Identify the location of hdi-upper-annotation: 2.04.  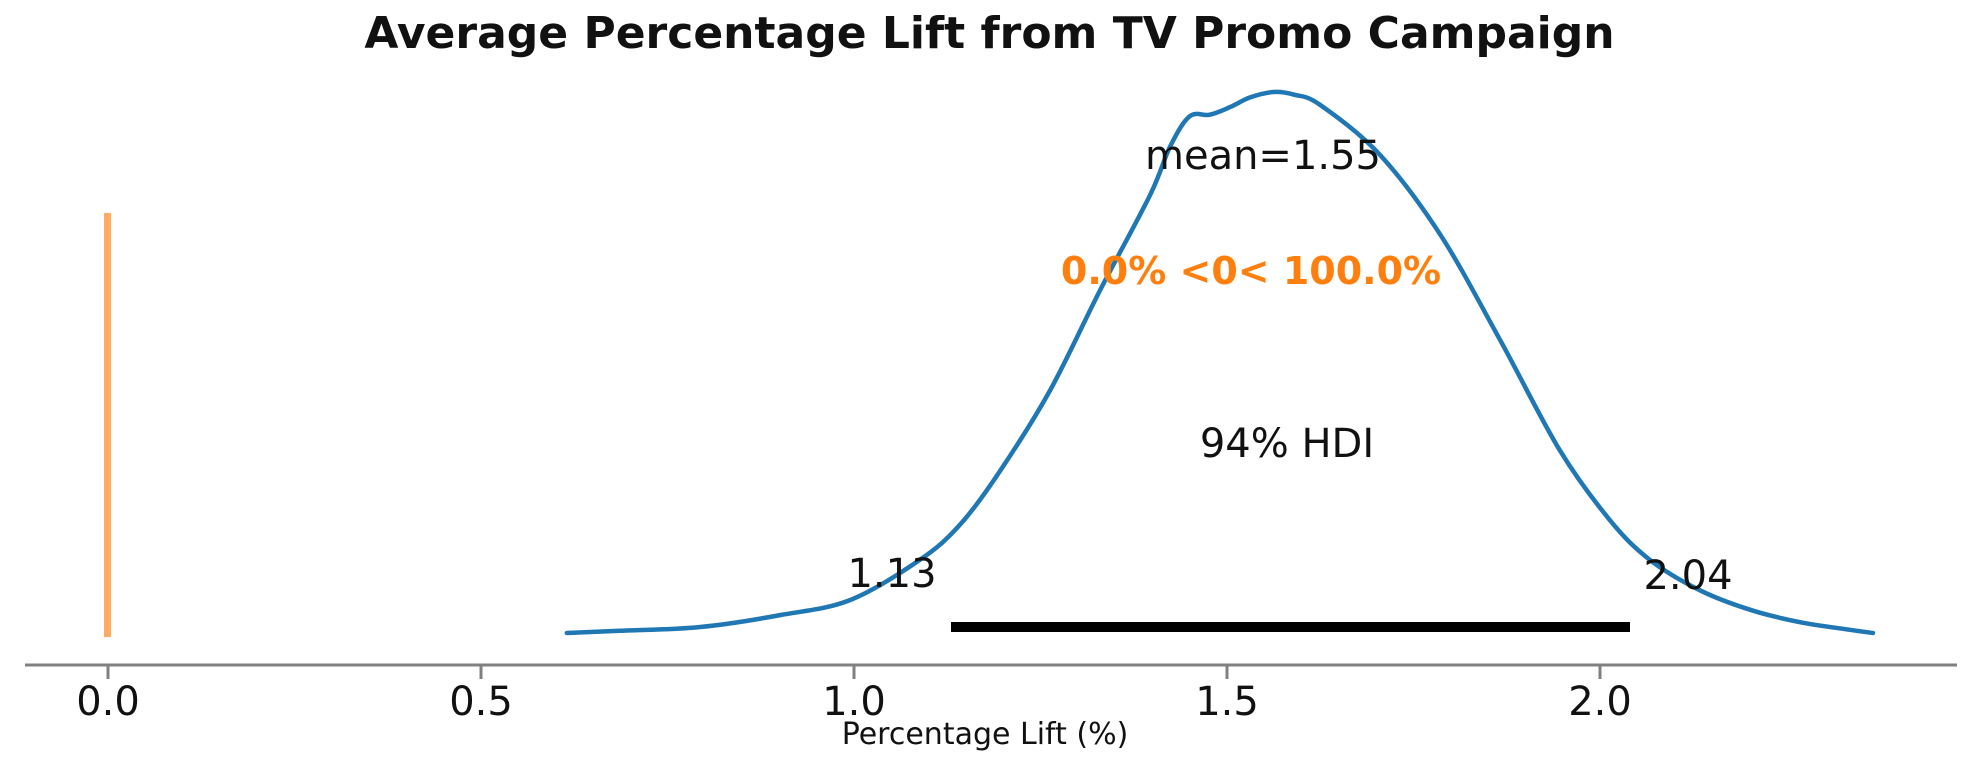
(1688, 576).